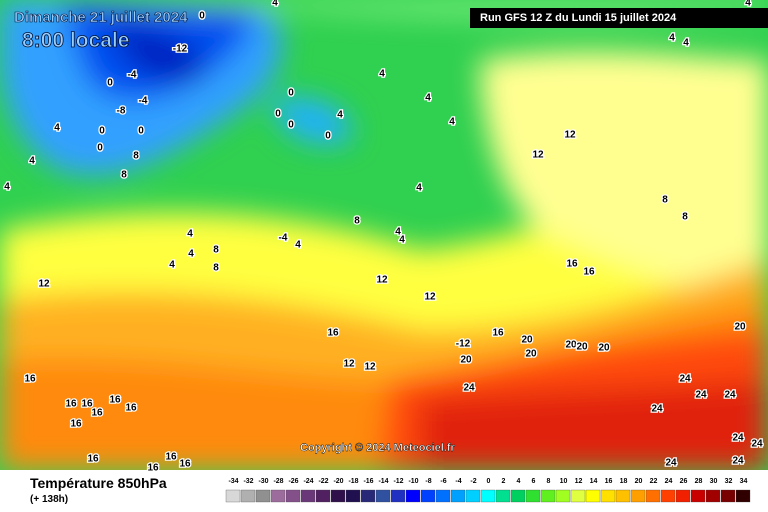 The width and height of the screenshot is (768, 512). Describe the element at coordinates (368, 481) in the screenshot. I see `legend-label: -16` at that location.